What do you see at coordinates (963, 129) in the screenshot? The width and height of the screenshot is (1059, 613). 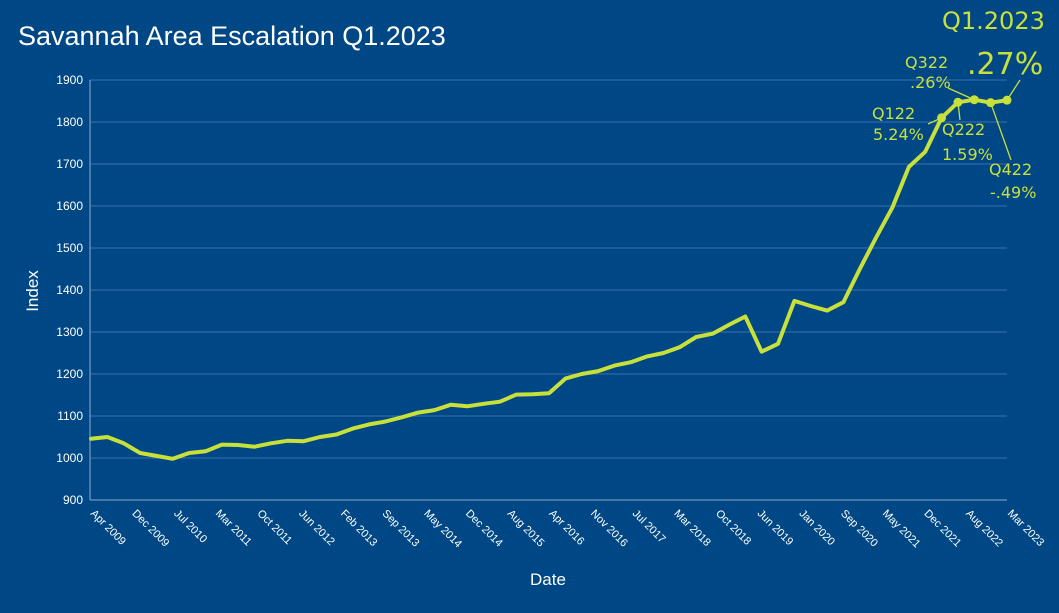 I see `annotation-q222-label: Q222` at bounding box center [963, 129].